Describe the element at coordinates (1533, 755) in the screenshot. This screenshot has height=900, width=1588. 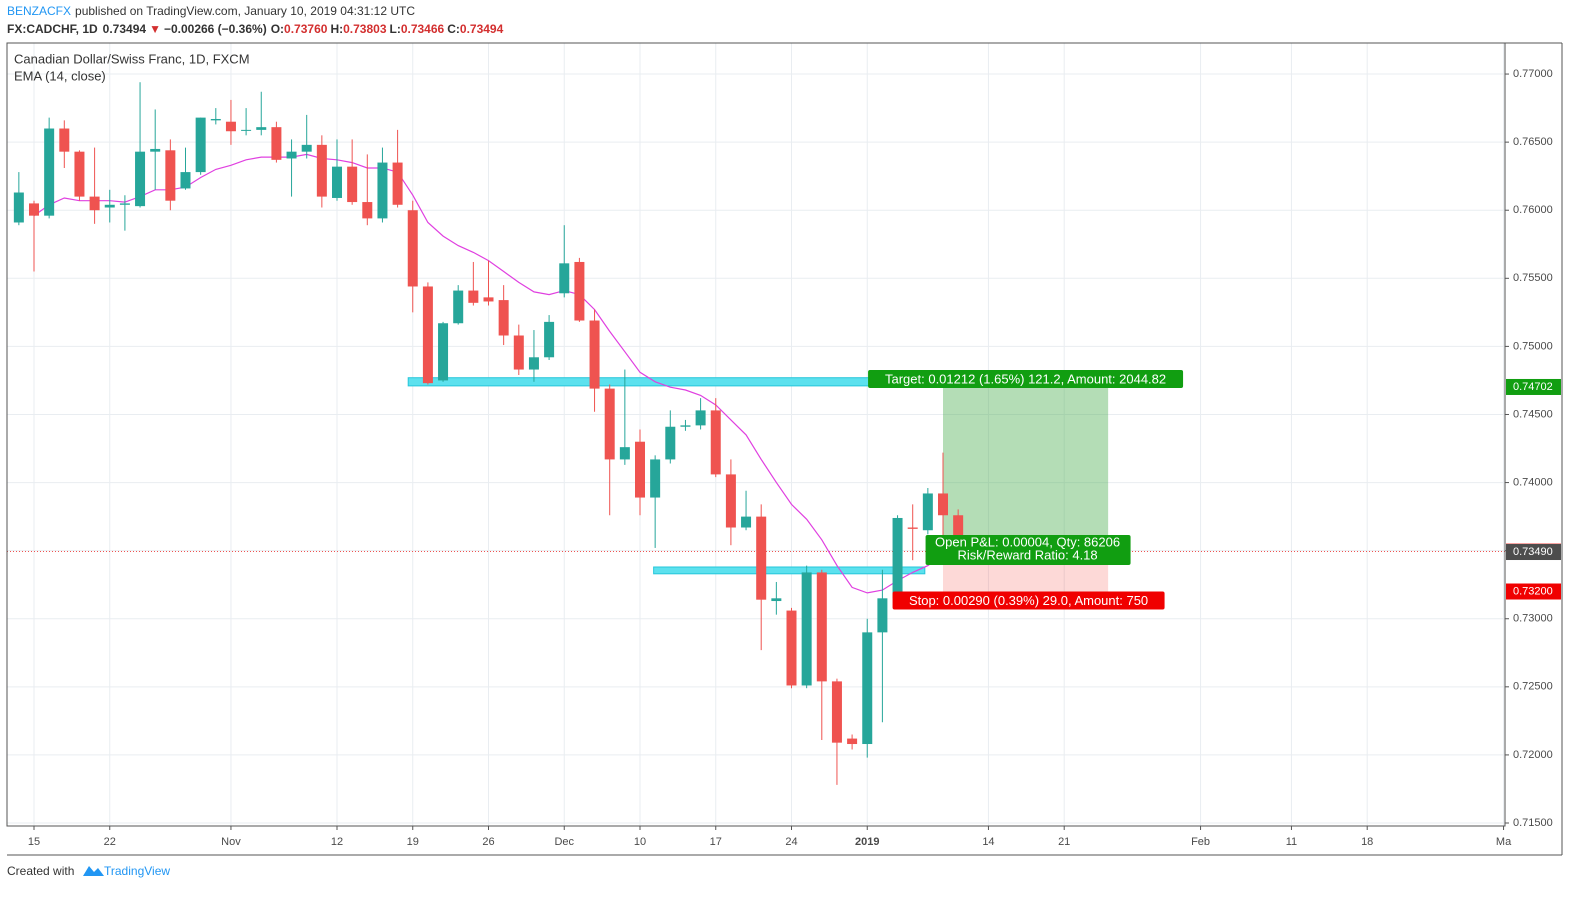
I see `y-tick-label: 0.72000` at that location.